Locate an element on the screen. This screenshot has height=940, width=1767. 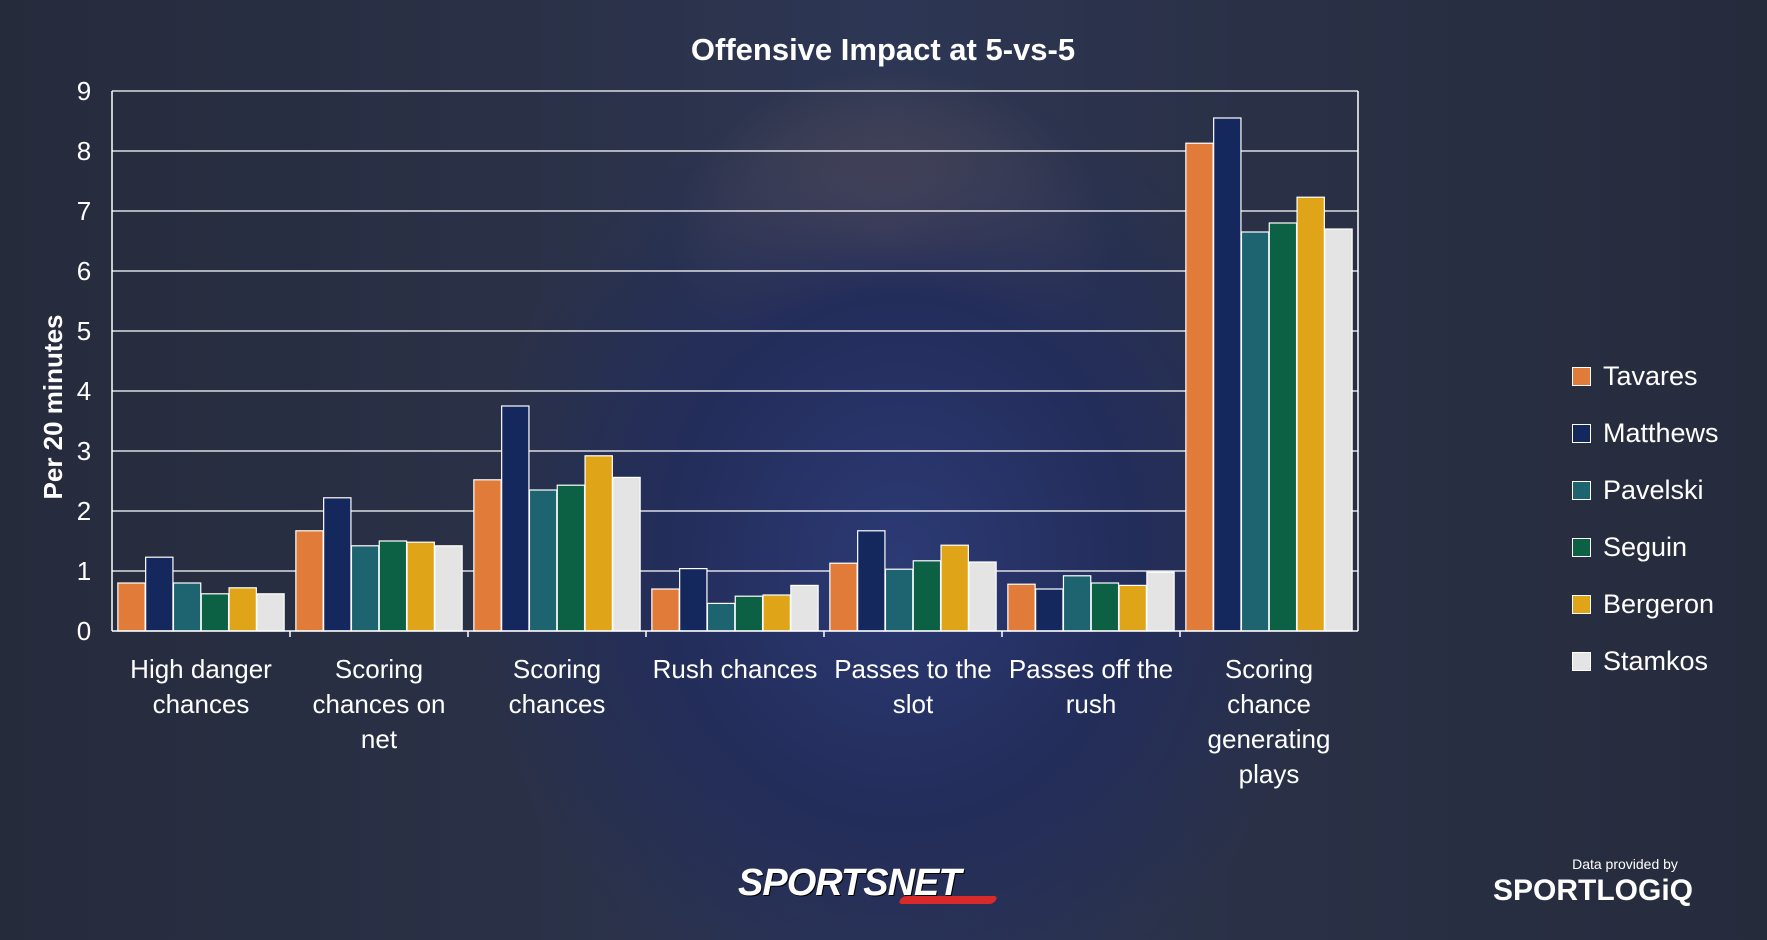
x-category-label: Scoring chance generating plays is located at coordinates (1269, 721).